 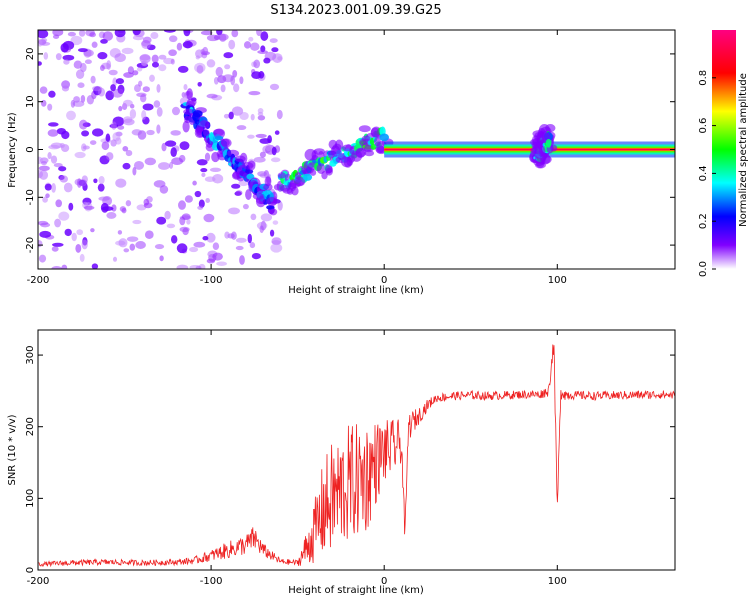 I want to click on colorbar-tick-label: 0.4, so click(x=703, y=173).